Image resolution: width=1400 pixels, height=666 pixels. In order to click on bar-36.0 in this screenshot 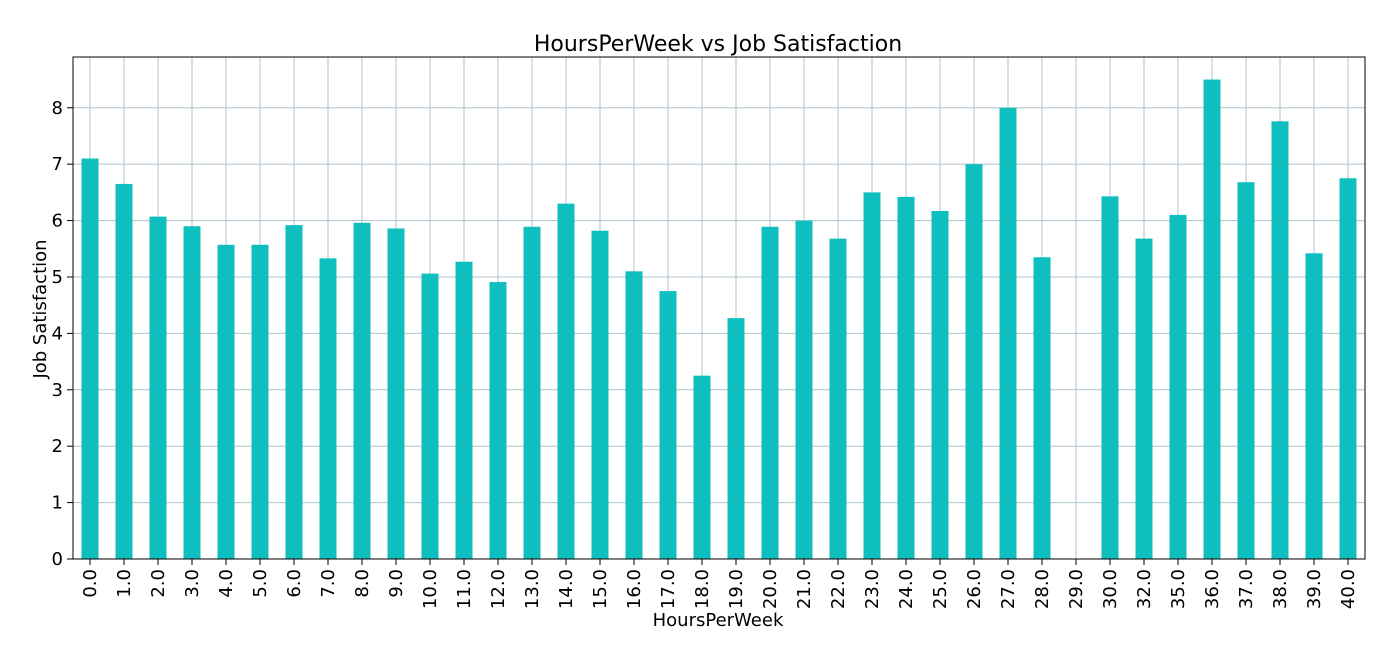, I will do `click(1212, 319)`.